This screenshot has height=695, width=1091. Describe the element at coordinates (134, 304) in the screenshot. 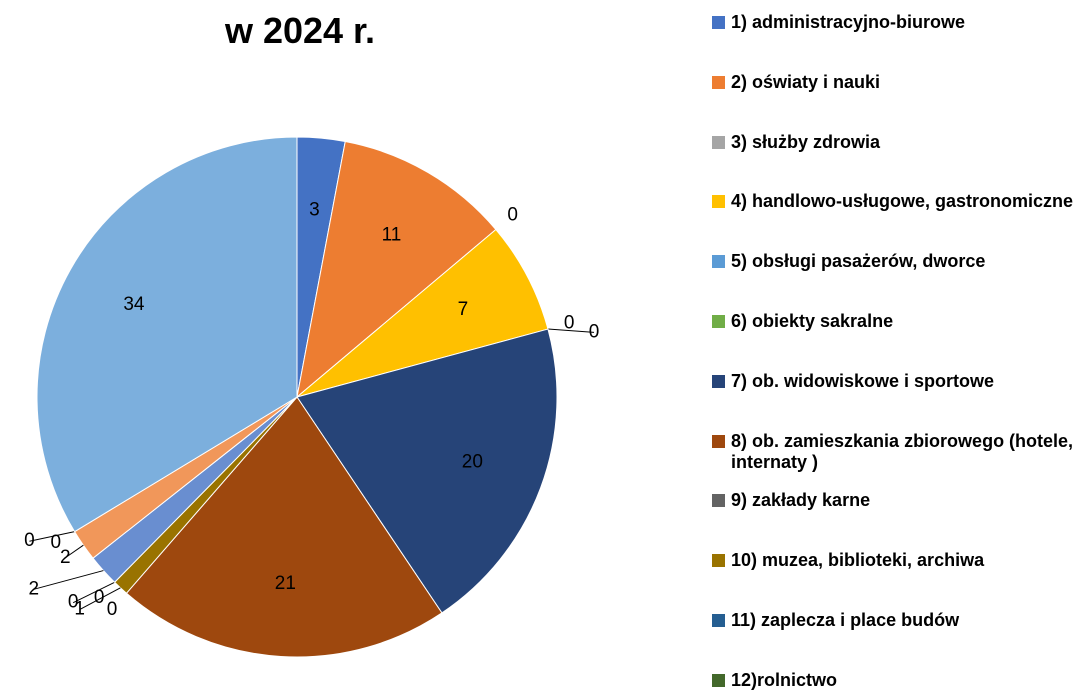

I see `data-label: 34` at that location.